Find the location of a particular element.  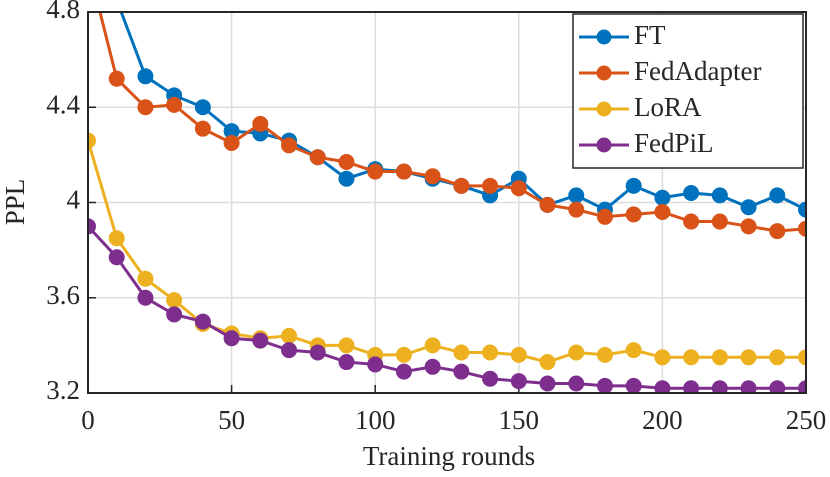

x-tick-label: 0 is located at coordinates (88, 420).